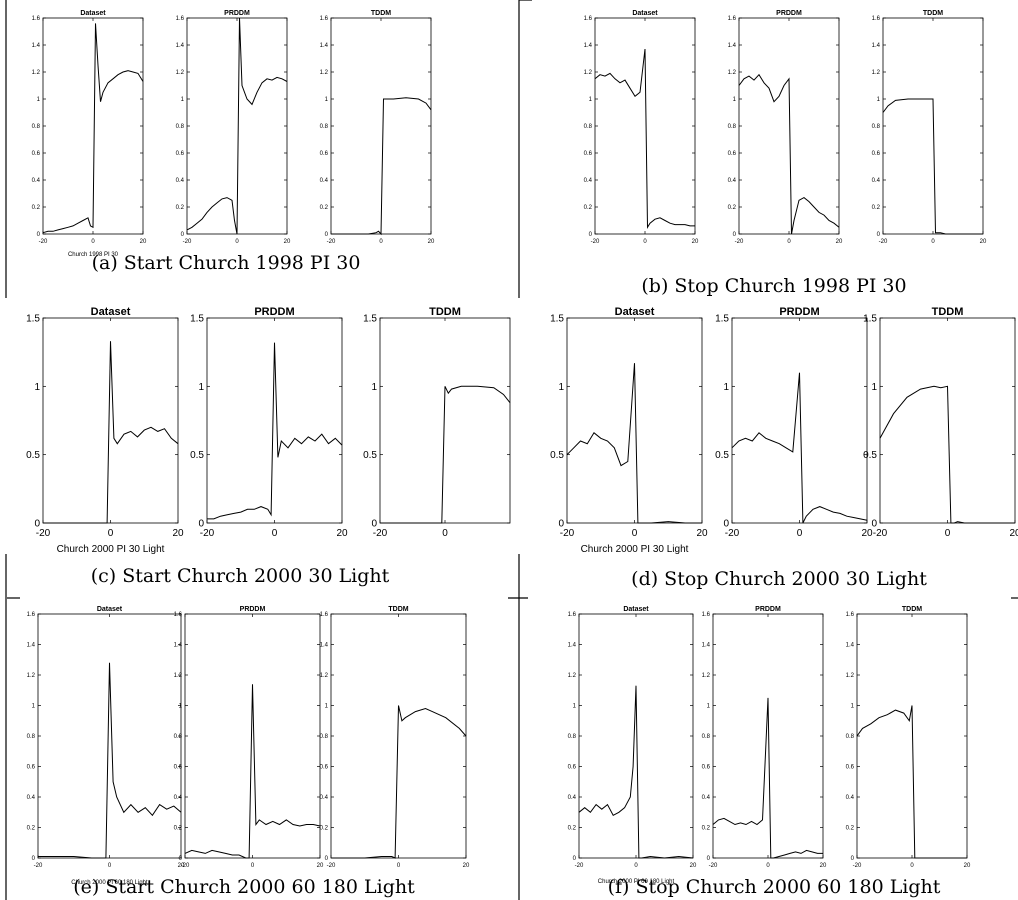 This screenshot has width=1018, height=900. Describe the element at coordinates (93, 255) in the screenshot. I see `x-axis-label: Church 1998 PI 30` at that location.